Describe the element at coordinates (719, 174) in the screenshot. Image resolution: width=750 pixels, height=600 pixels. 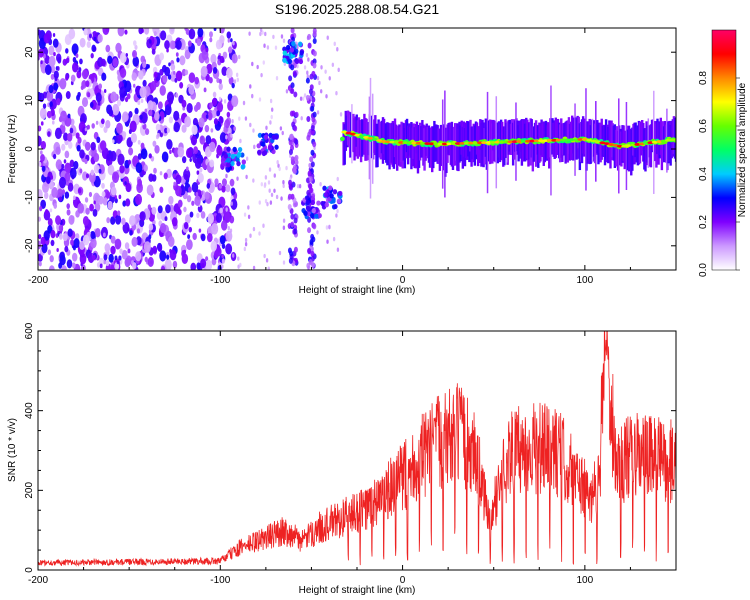
I see `colorbar-ticks: 0.0 0.2 0.4 0.6 0.8` at that location.